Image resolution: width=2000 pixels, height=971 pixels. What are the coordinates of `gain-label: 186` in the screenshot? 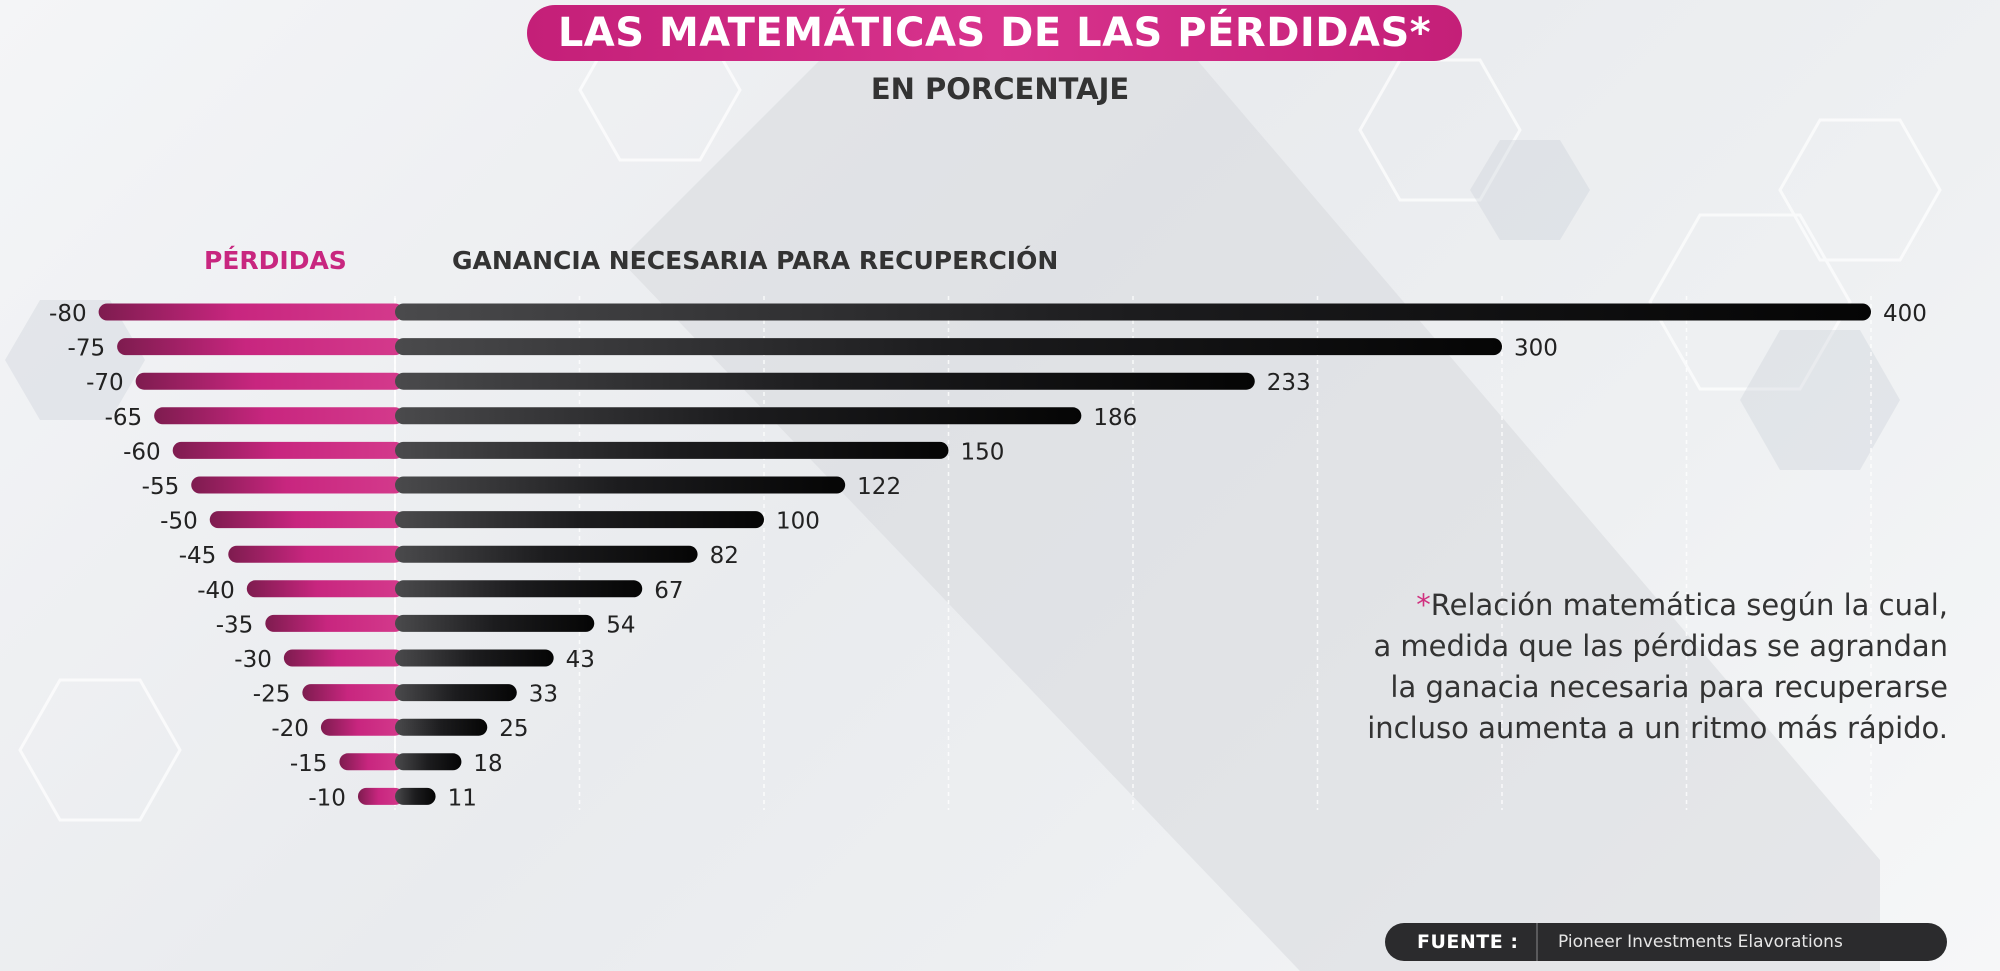 It's located at (1115, 418).